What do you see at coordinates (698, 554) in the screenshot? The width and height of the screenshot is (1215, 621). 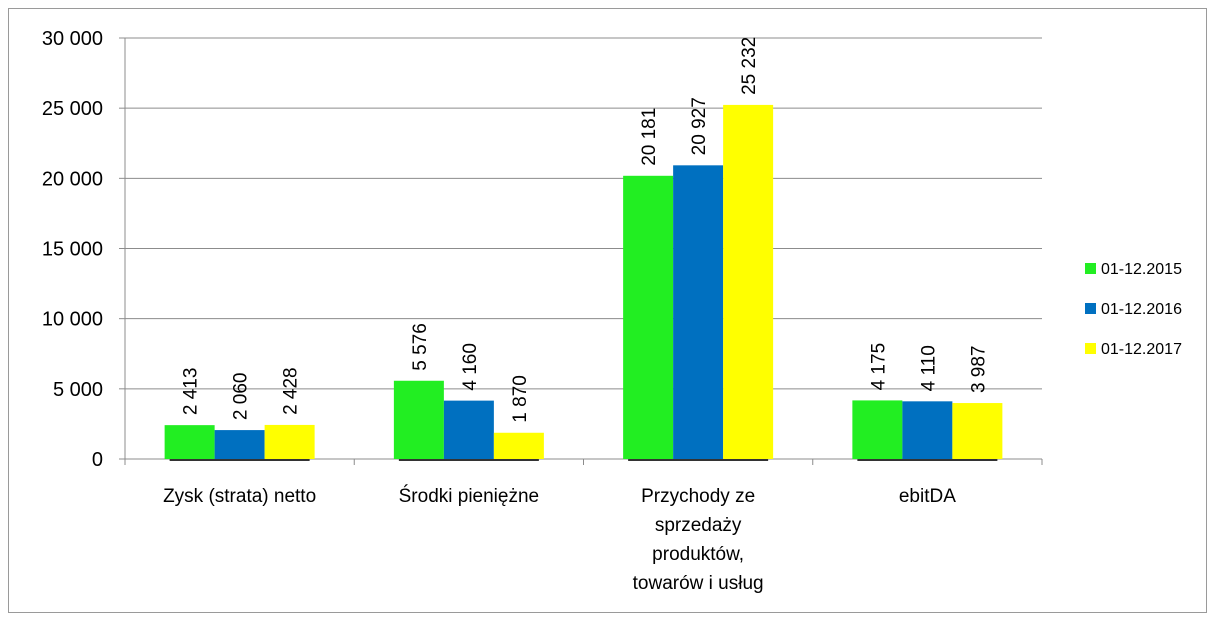 I see `category-label: produktów,` at bounding box center [698, 554].